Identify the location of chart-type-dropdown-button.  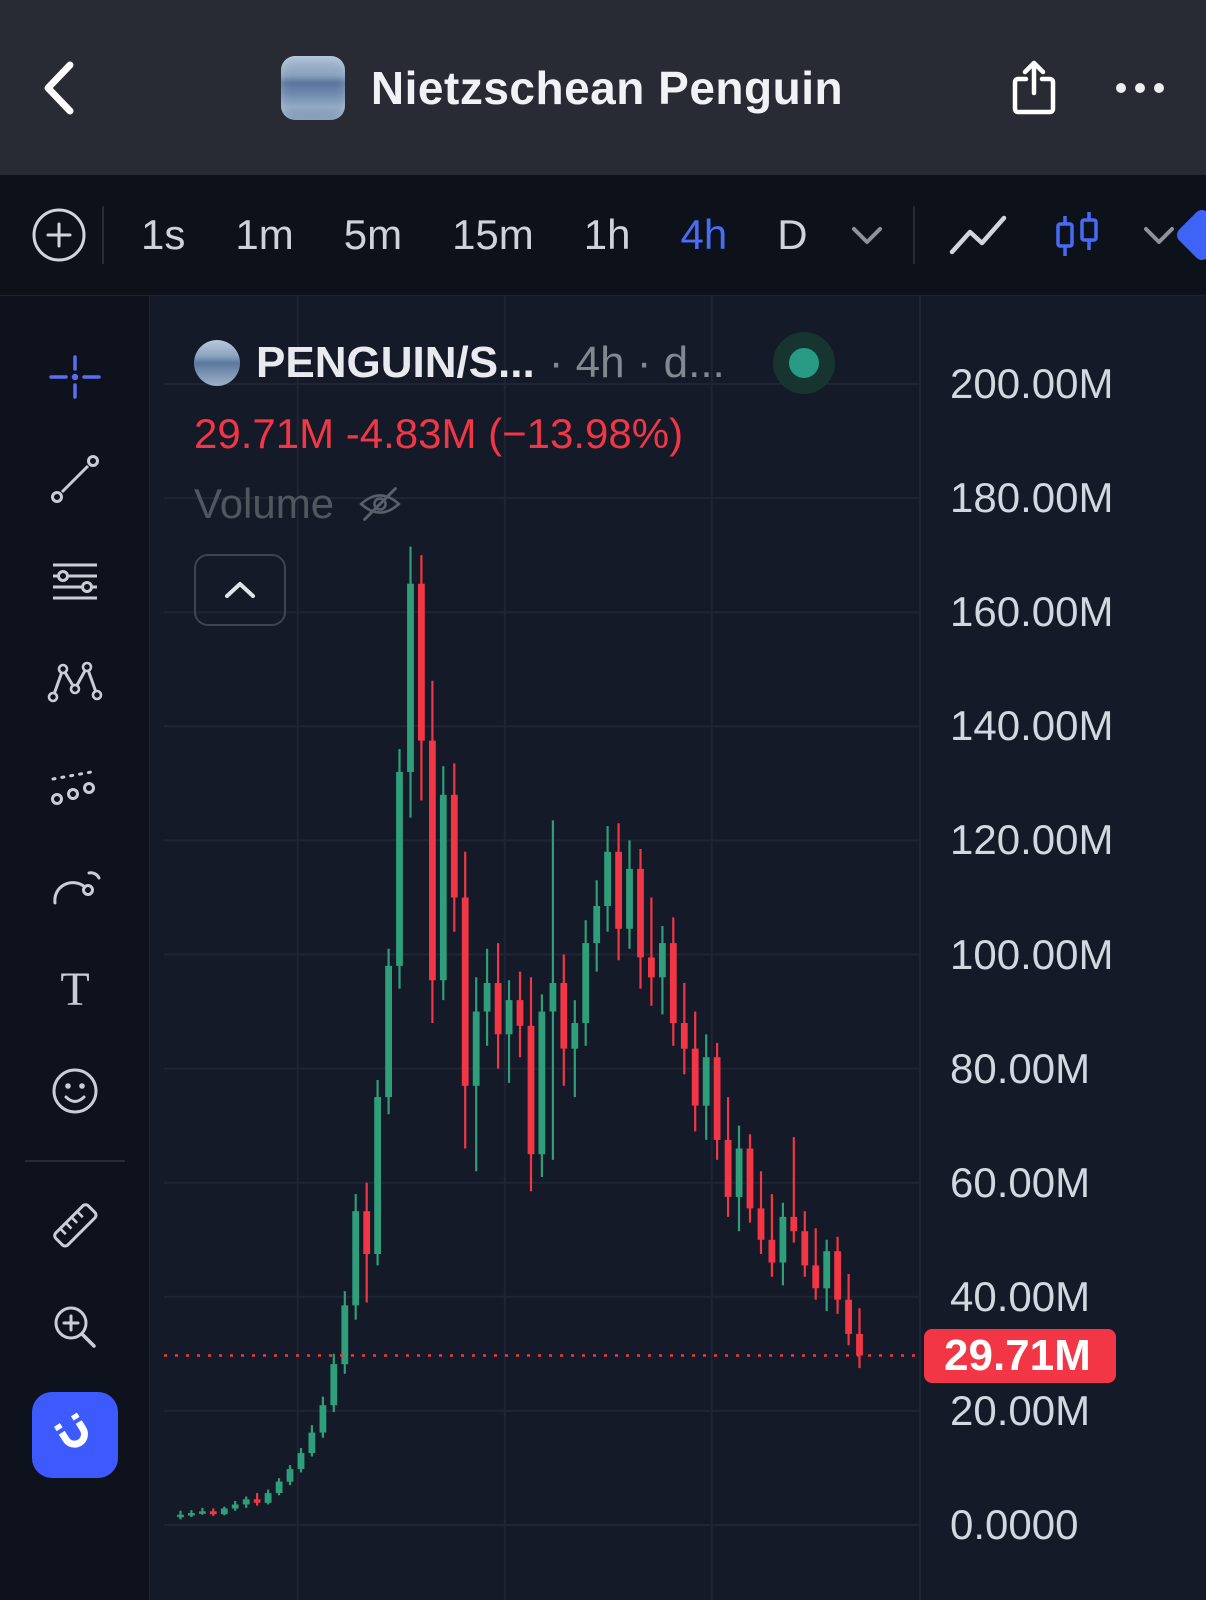
(1159, 235).